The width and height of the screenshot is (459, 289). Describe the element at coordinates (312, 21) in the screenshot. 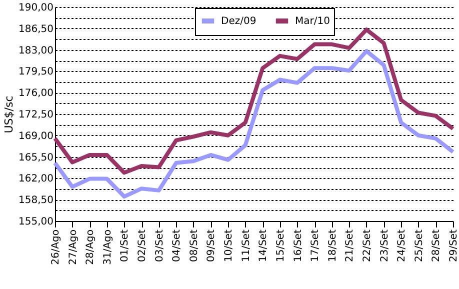

I see `legend-label: Mar/10` at that location.